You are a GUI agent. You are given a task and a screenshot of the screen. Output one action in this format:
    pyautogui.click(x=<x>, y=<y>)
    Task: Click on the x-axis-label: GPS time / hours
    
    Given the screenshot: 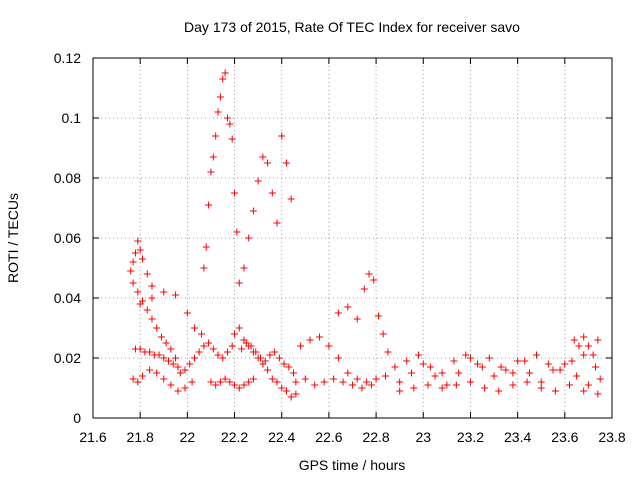 What is the action you would take?
    pyautogui.click(x=352, y=465)
    